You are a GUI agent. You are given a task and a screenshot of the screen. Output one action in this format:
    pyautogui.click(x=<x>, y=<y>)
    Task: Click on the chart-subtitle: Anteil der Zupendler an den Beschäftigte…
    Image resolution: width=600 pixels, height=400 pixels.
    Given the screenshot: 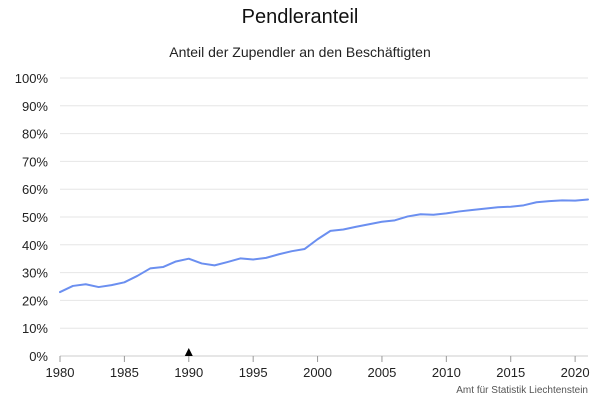 What is the action you would take?
    pyautogui.click(x=300, y=52)
    